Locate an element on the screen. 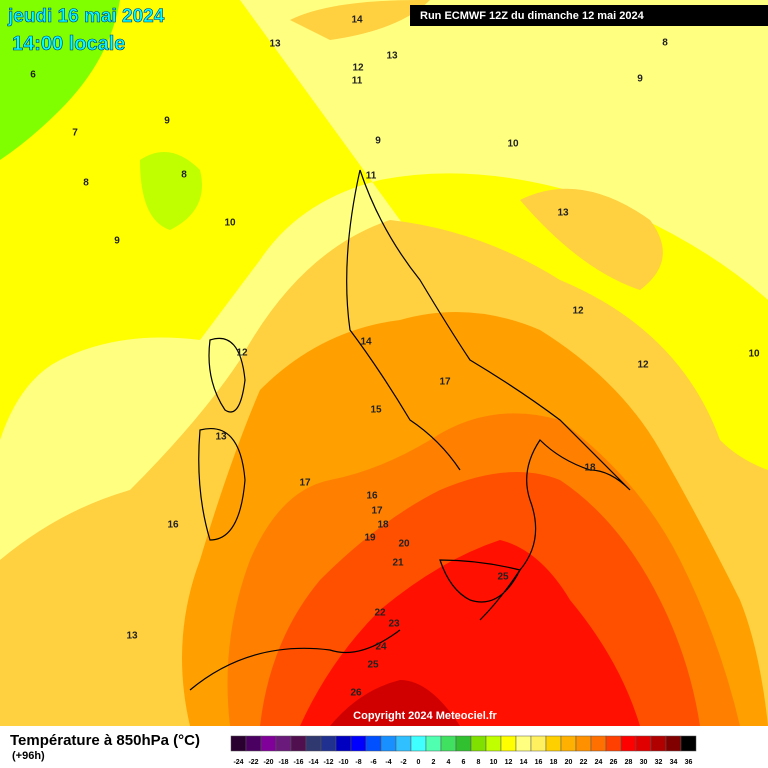 The width and height of the screenshot is (768, 768). colorbar-tick-label: -14 is located at coordinates (313, 762).